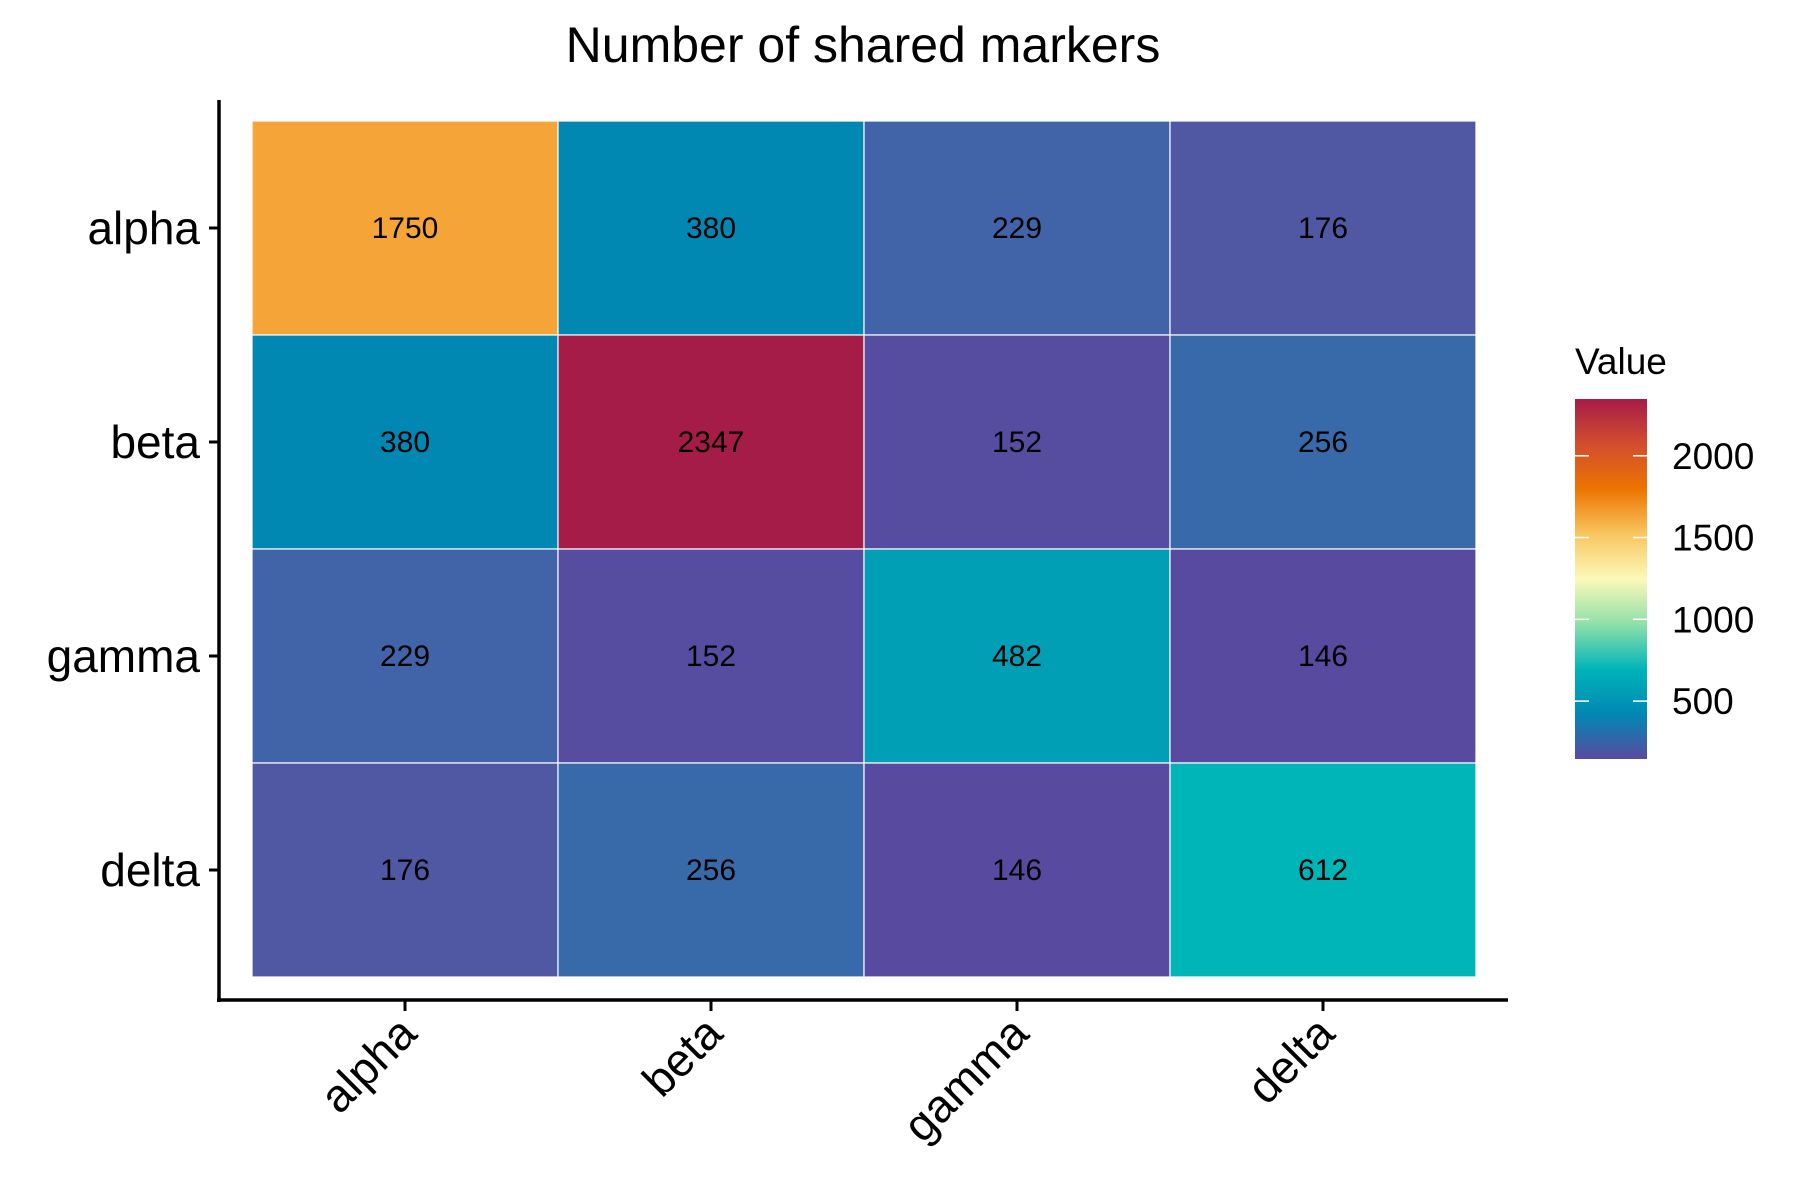  I want to click on y-tick-label: gamma, so click(124, 656).